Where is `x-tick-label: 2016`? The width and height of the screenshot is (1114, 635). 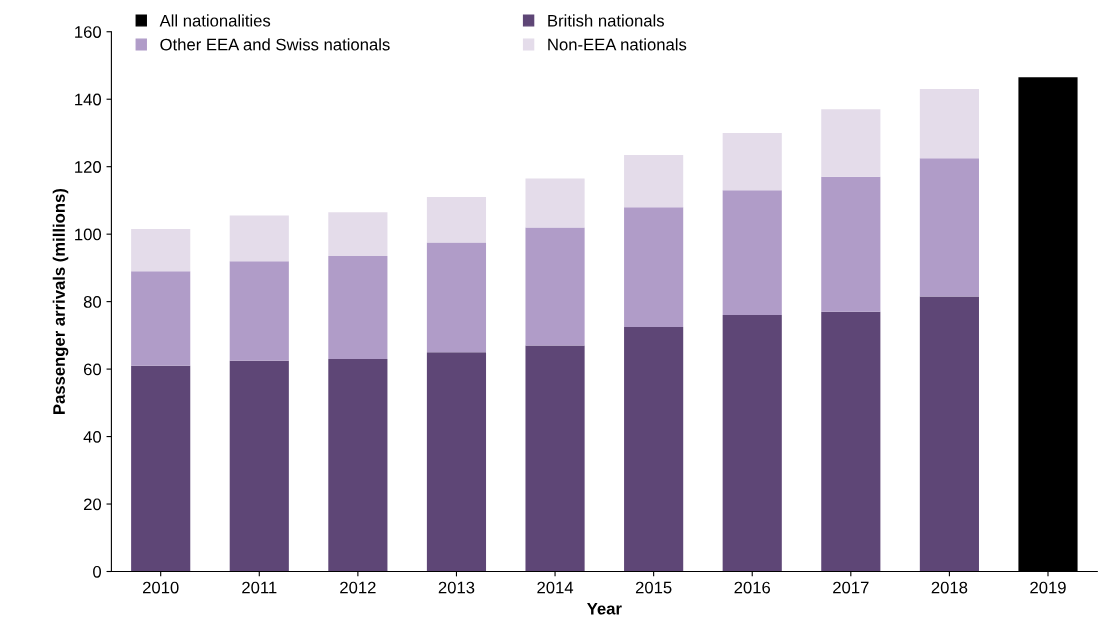
x-tick-label: 2016 is located at coordinates (752, 587).